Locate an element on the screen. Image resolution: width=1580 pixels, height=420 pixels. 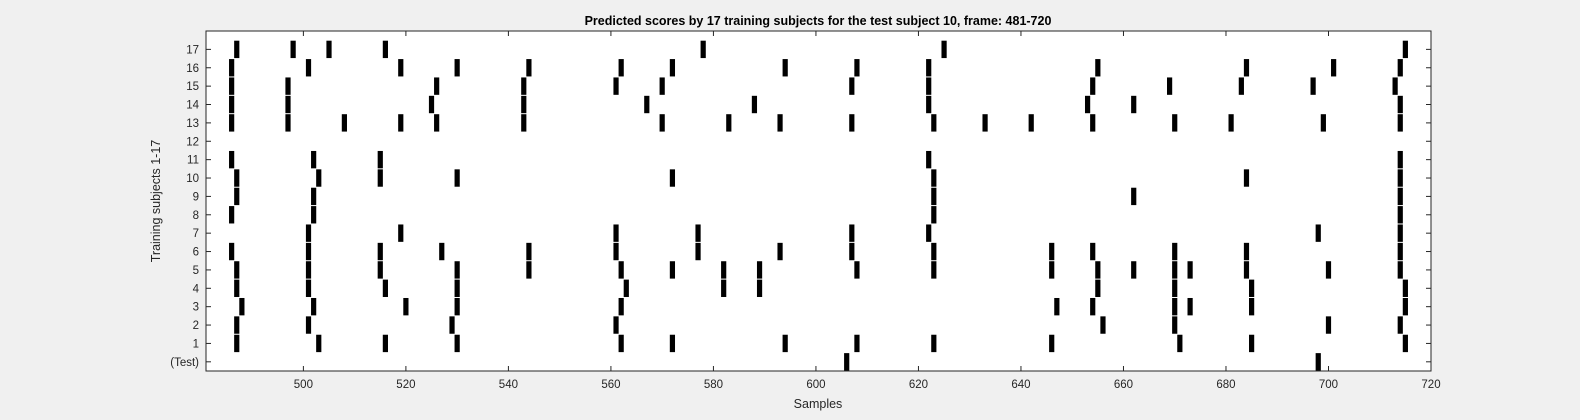
x-tick-label: 500 is located at coordinates (303, 385).